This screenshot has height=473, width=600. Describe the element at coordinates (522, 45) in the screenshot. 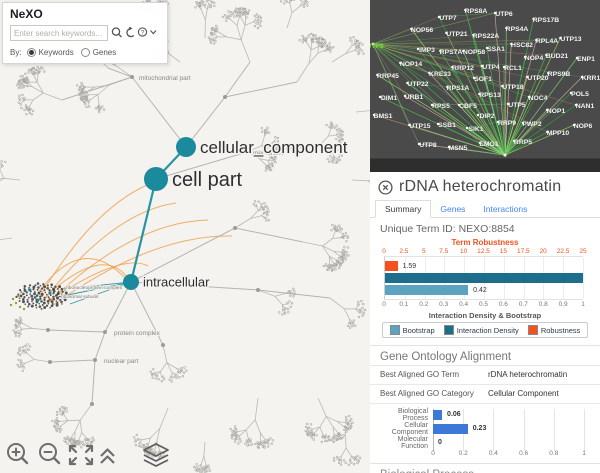

I see `gene-node-label: HSC82` at that location.